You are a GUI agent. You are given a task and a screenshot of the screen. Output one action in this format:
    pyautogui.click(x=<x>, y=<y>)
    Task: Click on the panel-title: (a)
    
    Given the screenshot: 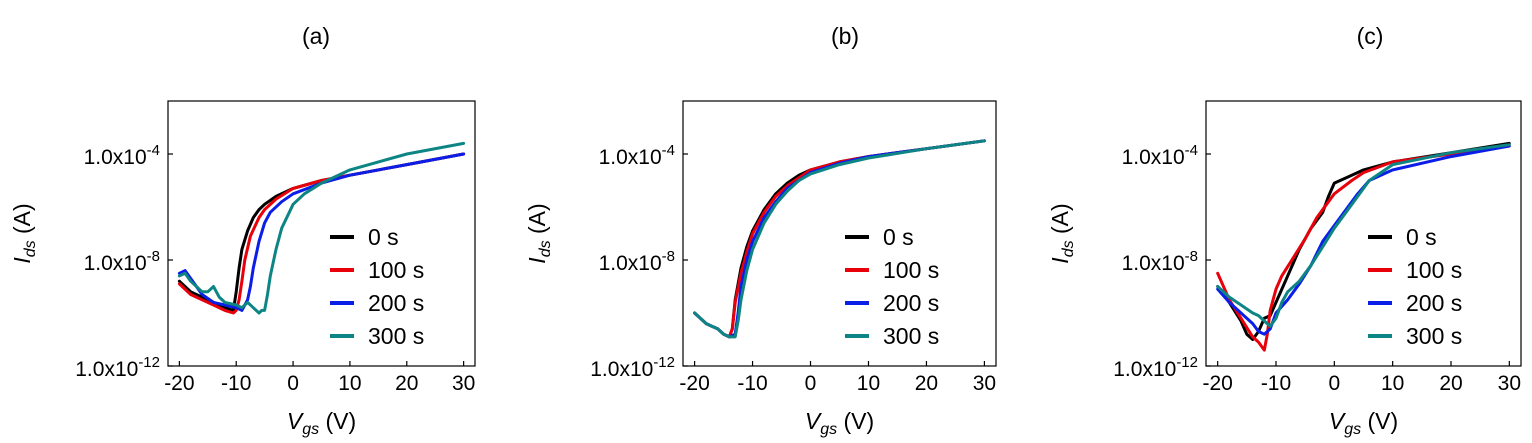 What is the action you would take?
    pyautogui.click(x=316, y=36)
    